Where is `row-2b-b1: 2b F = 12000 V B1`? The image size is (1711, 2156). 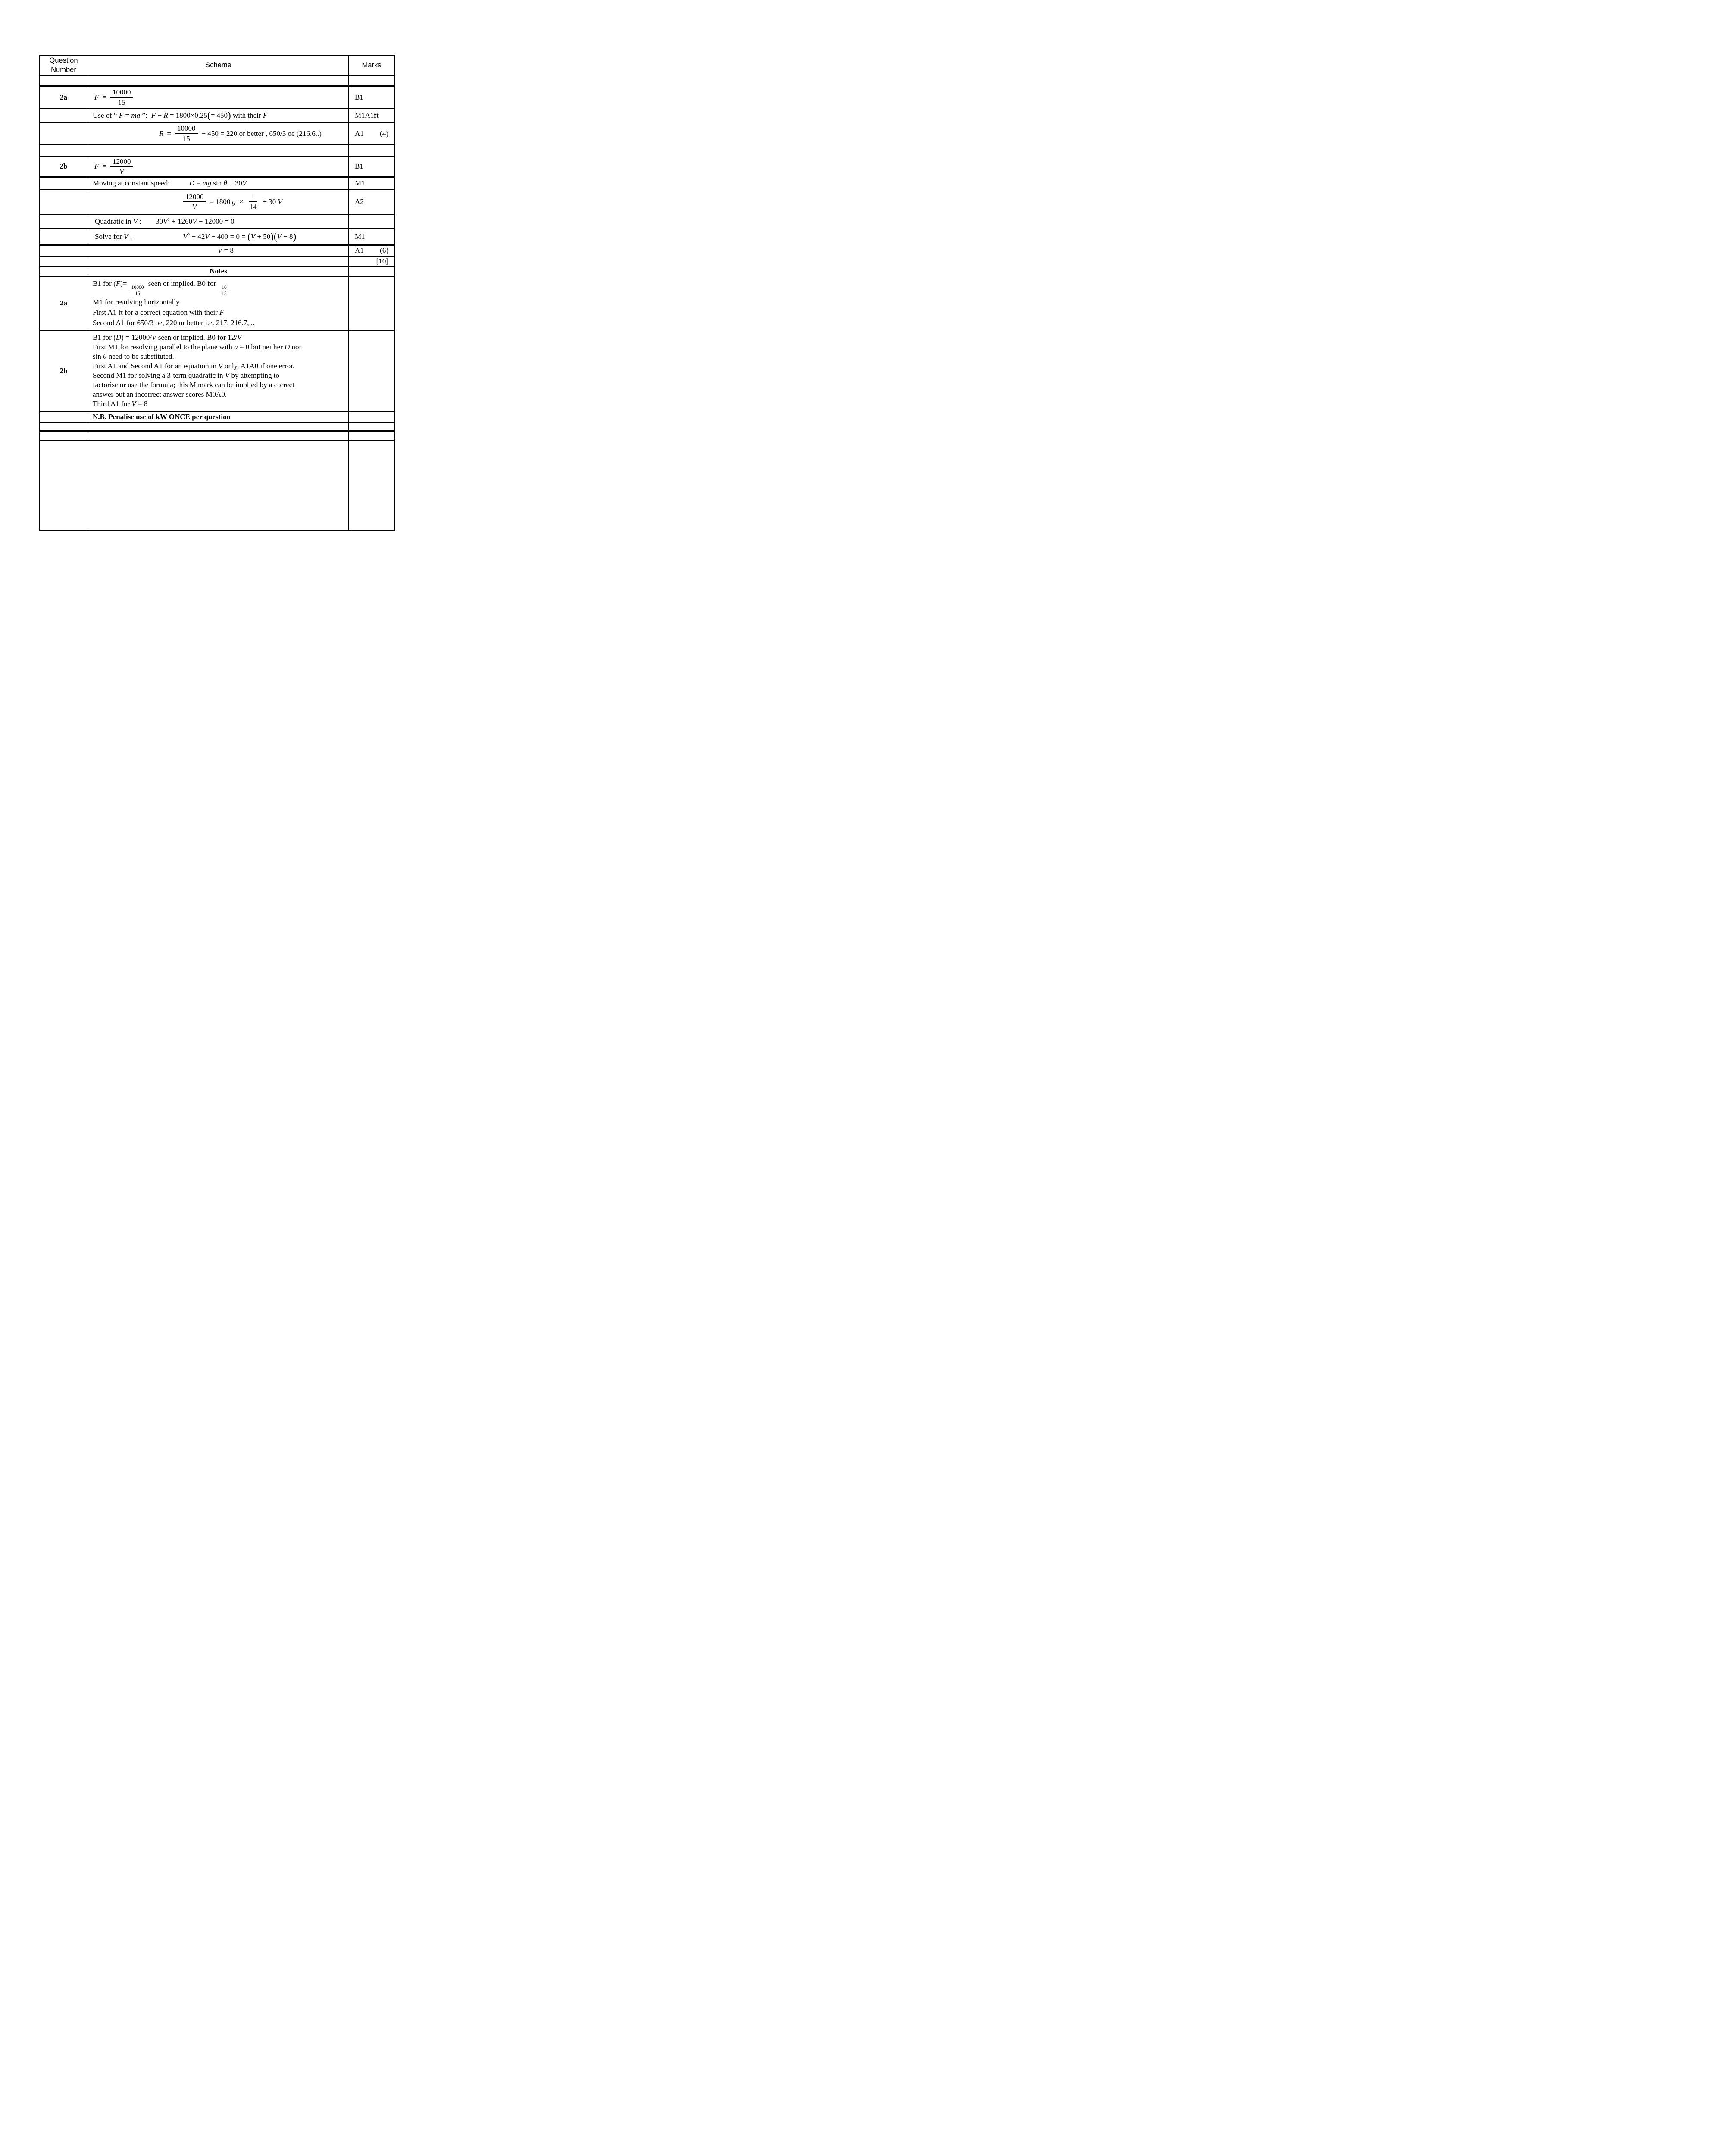 row-2b-b1: 2b F = 12000 V B1 is located at coordinates (217, 167).